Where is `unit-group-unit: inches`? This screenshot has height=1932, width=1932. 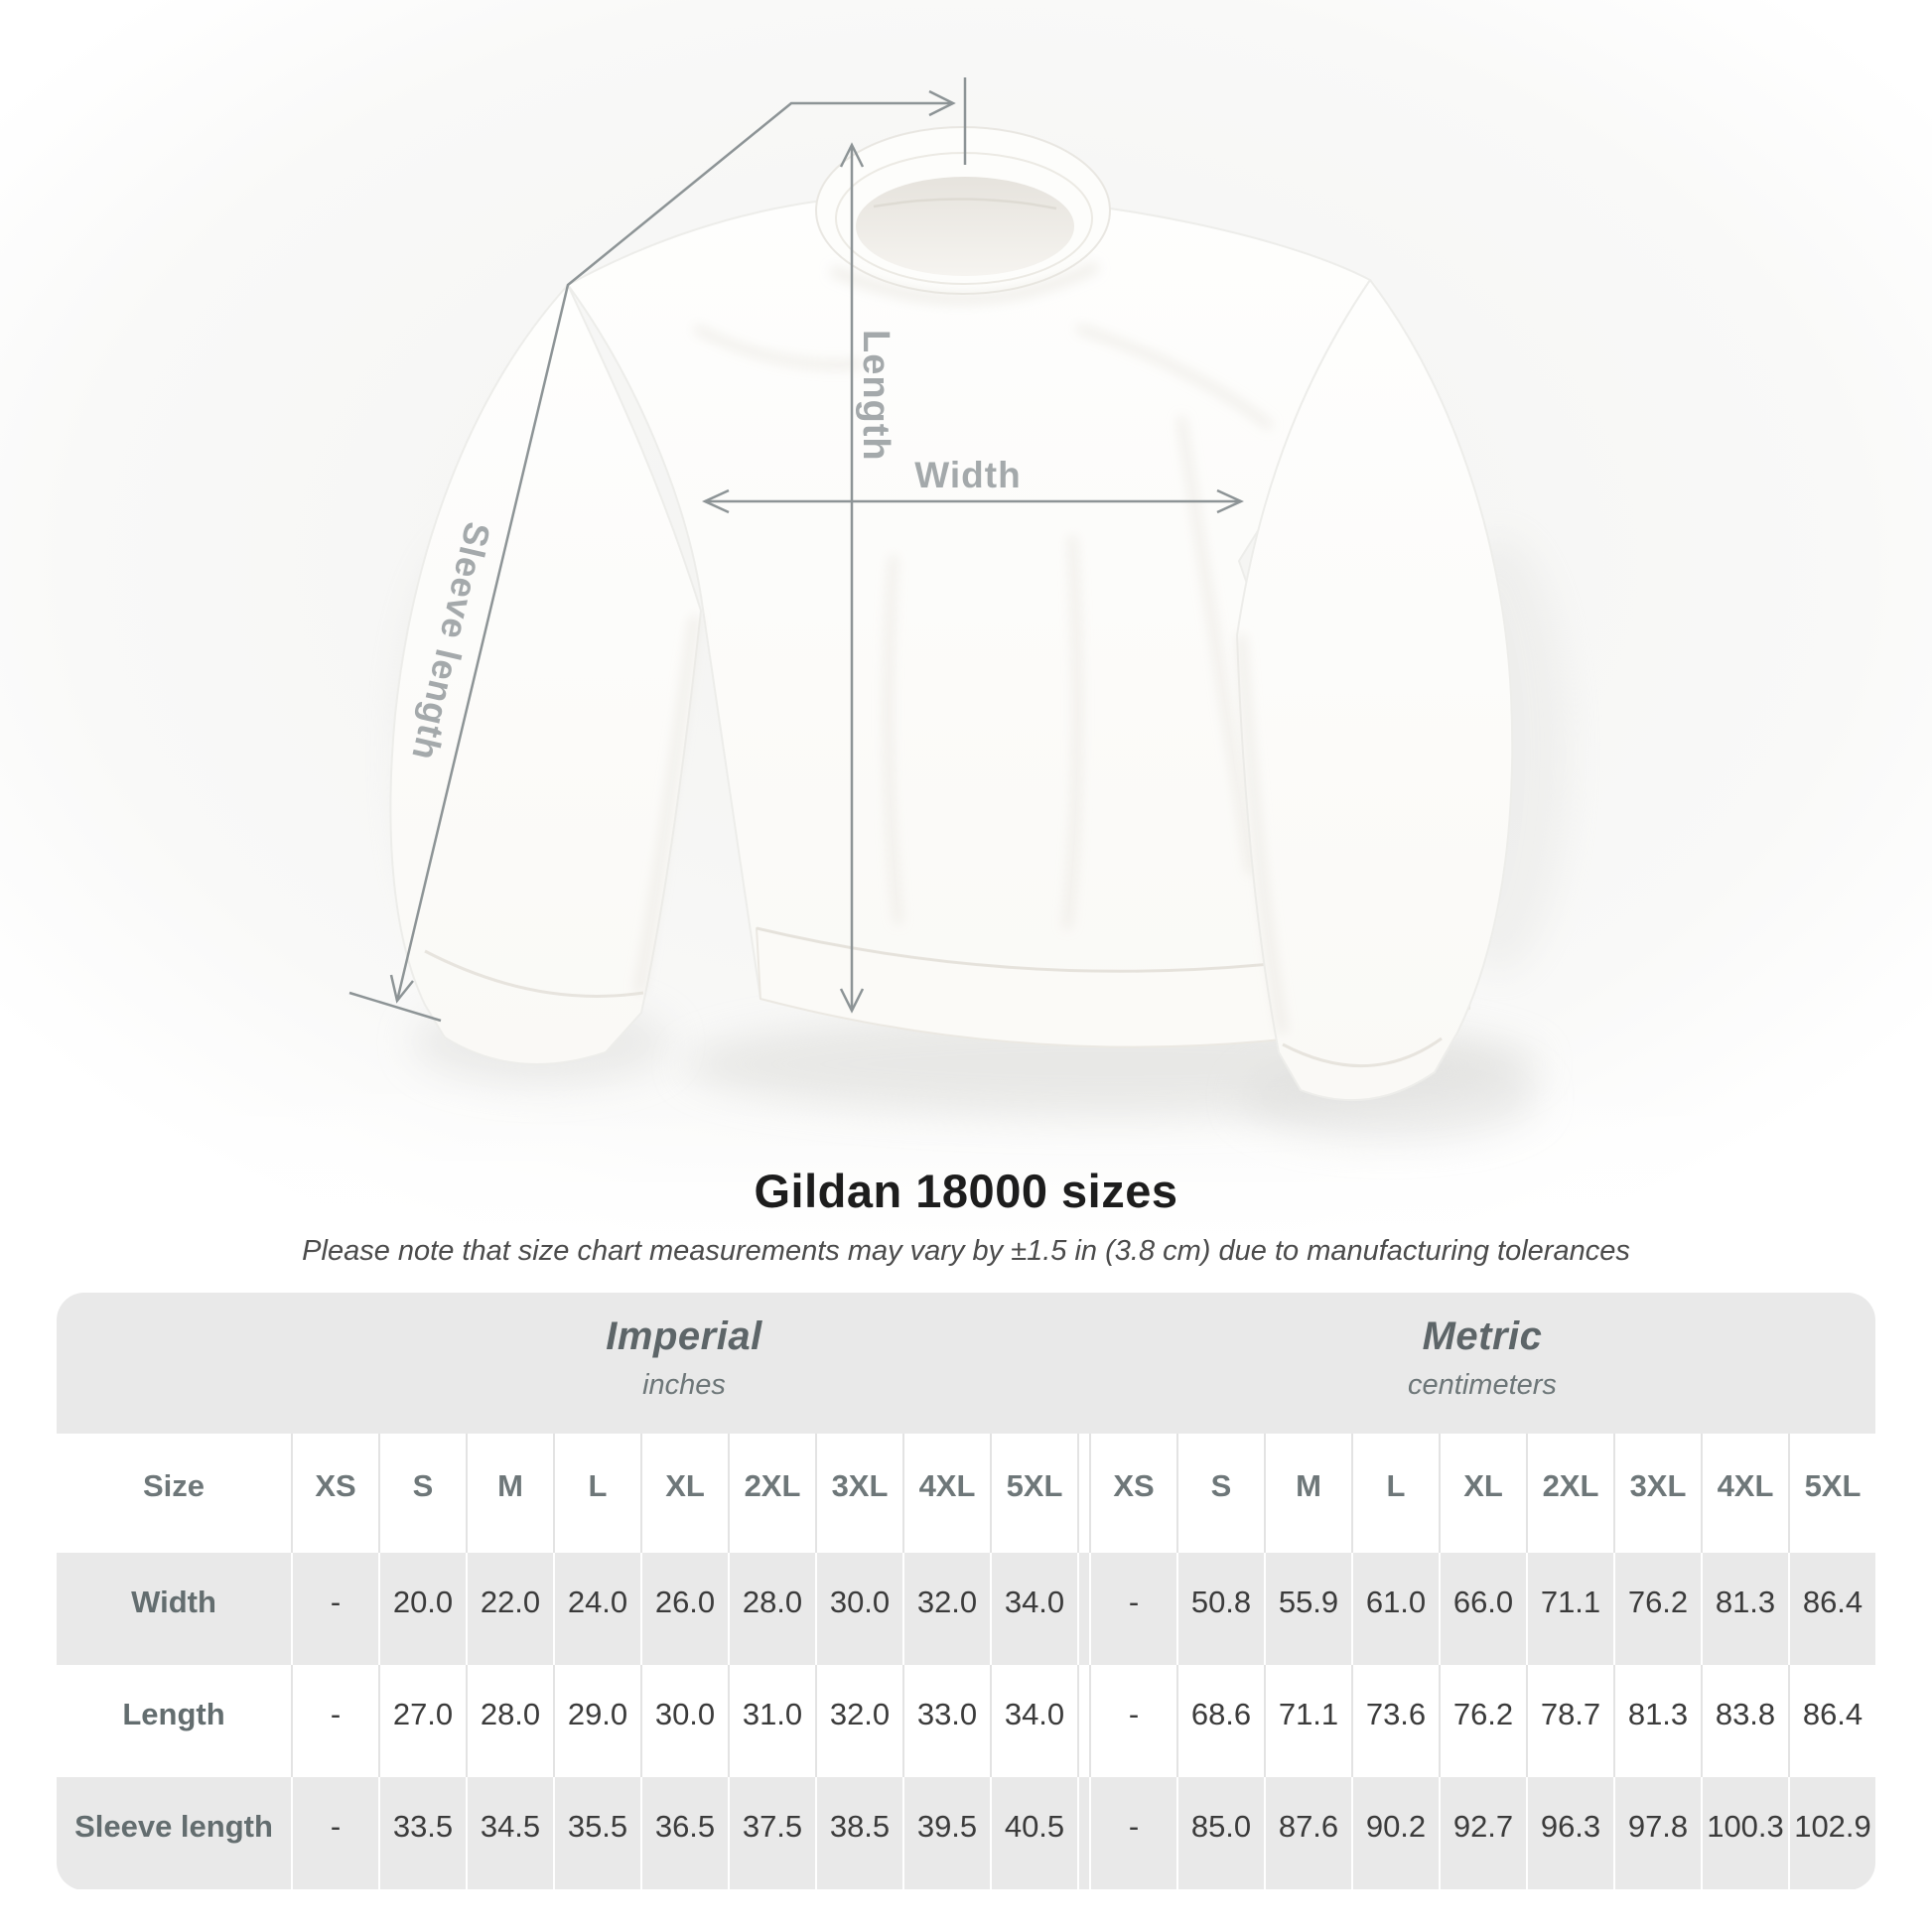
unit-group-unit: inches is located at coordinates (684, 1385).